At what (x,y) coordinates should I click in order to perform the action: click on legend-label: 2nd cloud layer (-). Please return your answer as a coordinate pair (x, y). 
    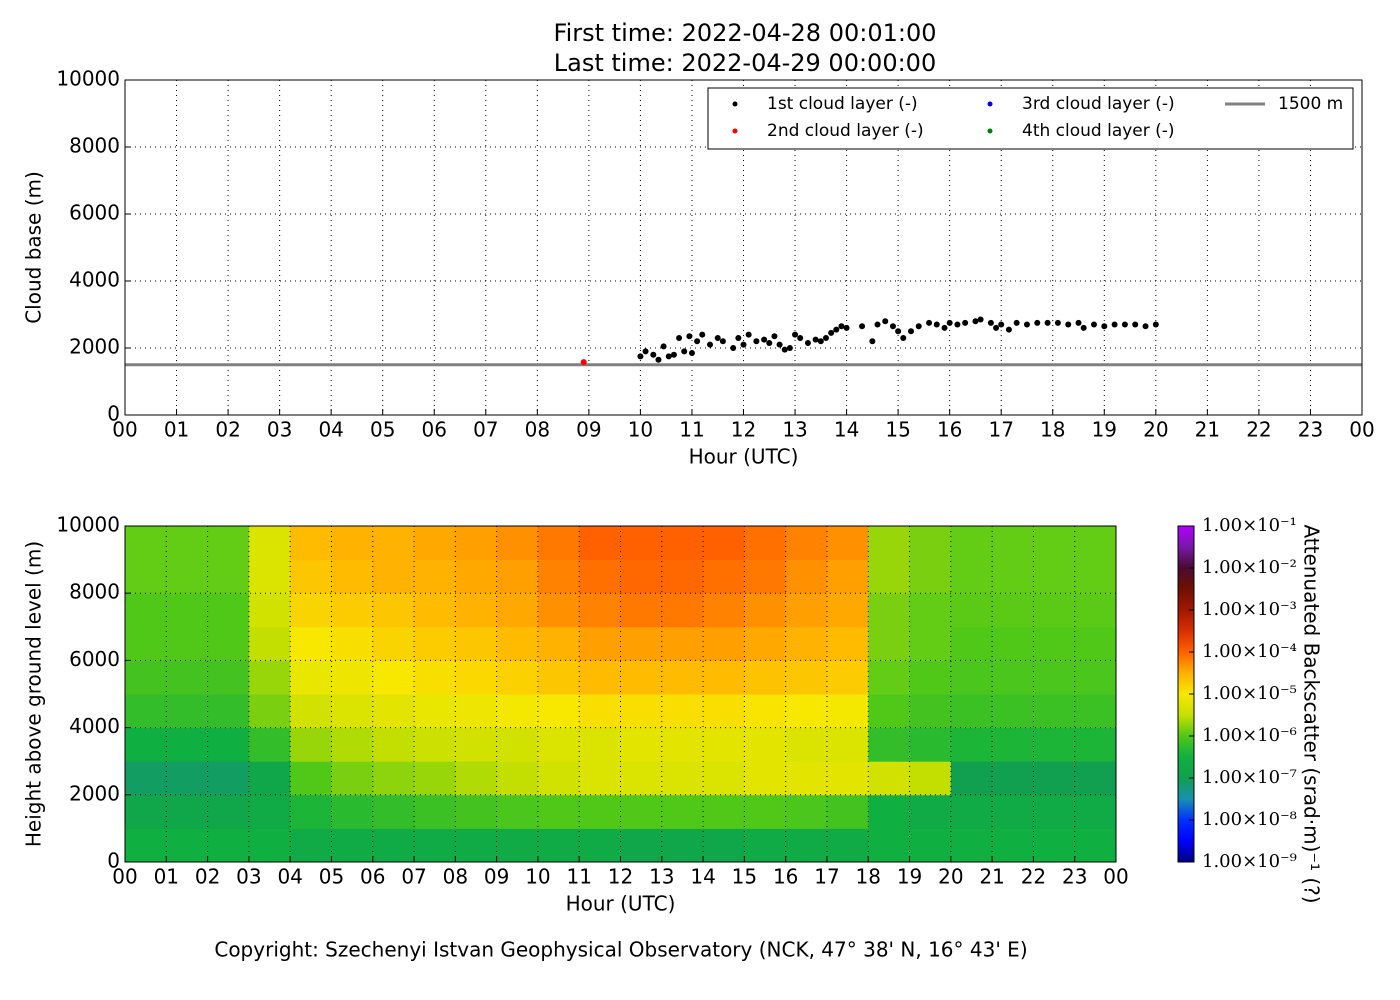
    Looking at the image, I should click on (845, 131).